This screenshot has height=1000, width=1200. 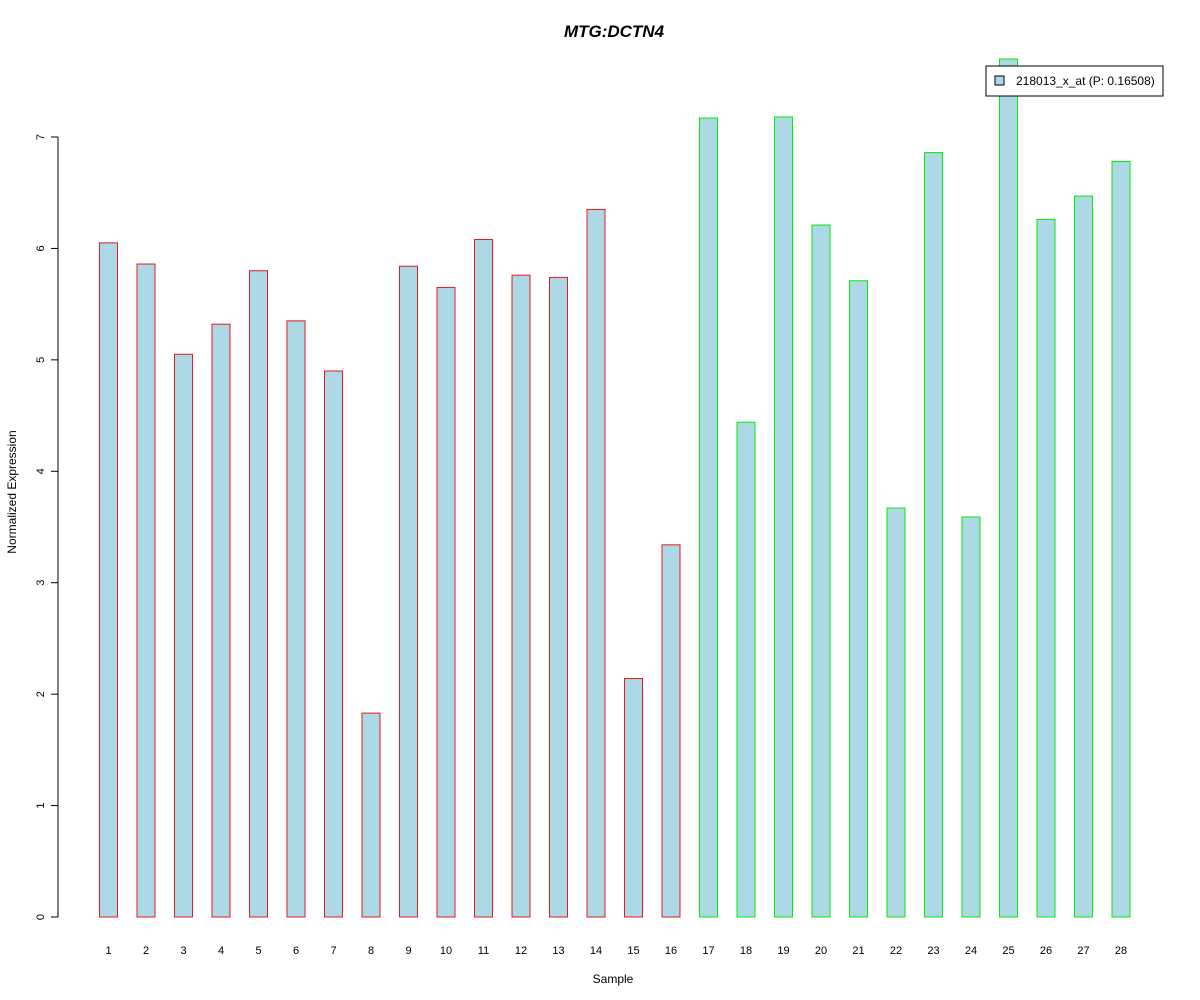 I want to click on x-tick-label: 17, so click(x=708, y=951).